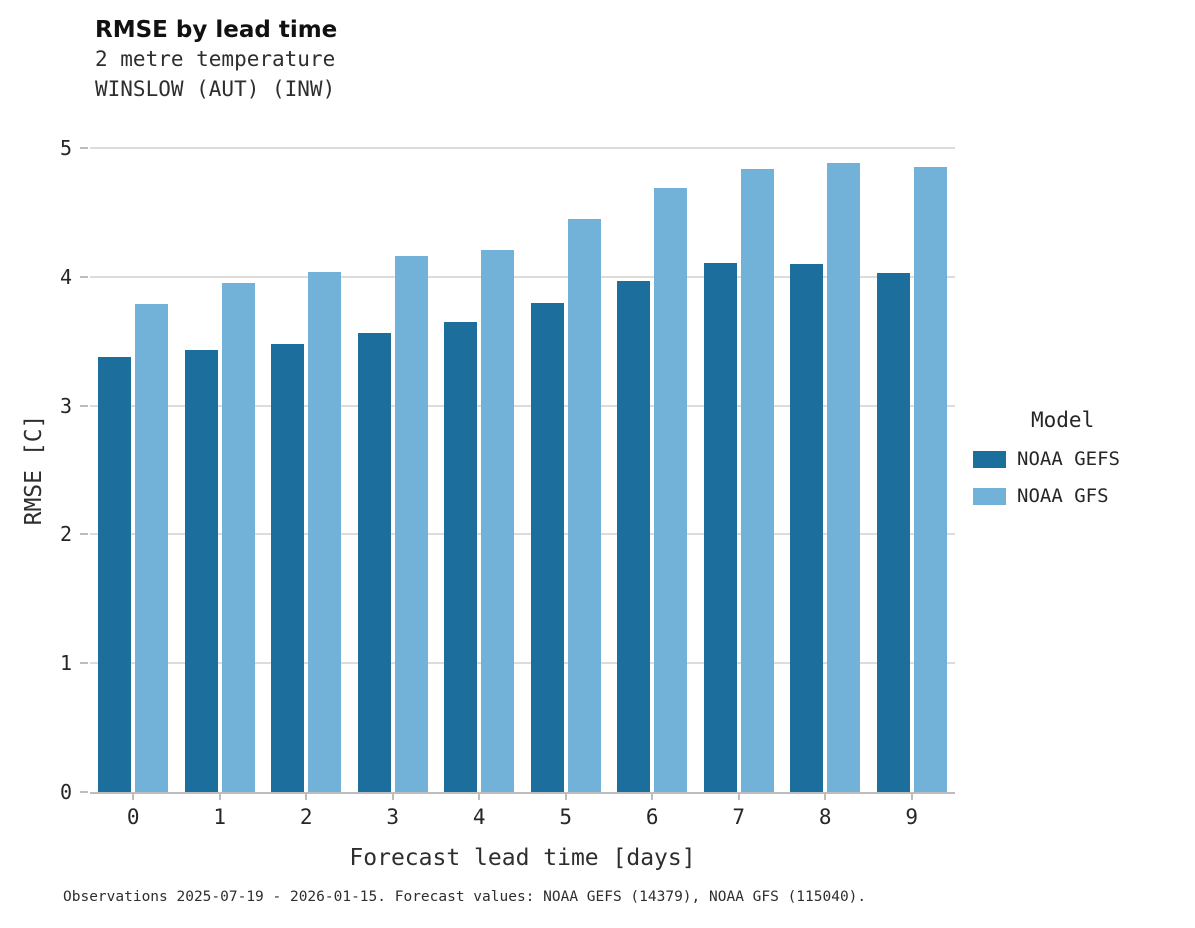 The height and width of the screenshot is (928, 1195). I want to click on legend-label: NOAA GFS, so click(1063, 496).